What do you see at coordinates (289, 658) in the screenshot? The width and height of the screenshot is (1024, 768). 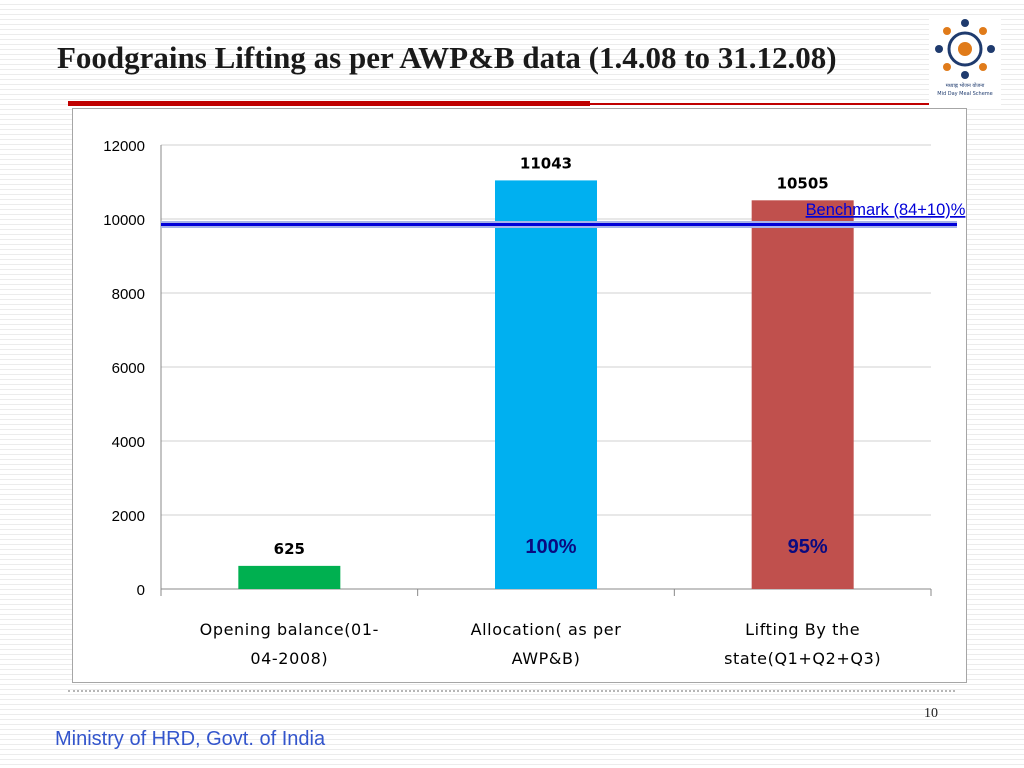 I see `x-tick-label: 04-2008)` at bounding box center [289, 658].